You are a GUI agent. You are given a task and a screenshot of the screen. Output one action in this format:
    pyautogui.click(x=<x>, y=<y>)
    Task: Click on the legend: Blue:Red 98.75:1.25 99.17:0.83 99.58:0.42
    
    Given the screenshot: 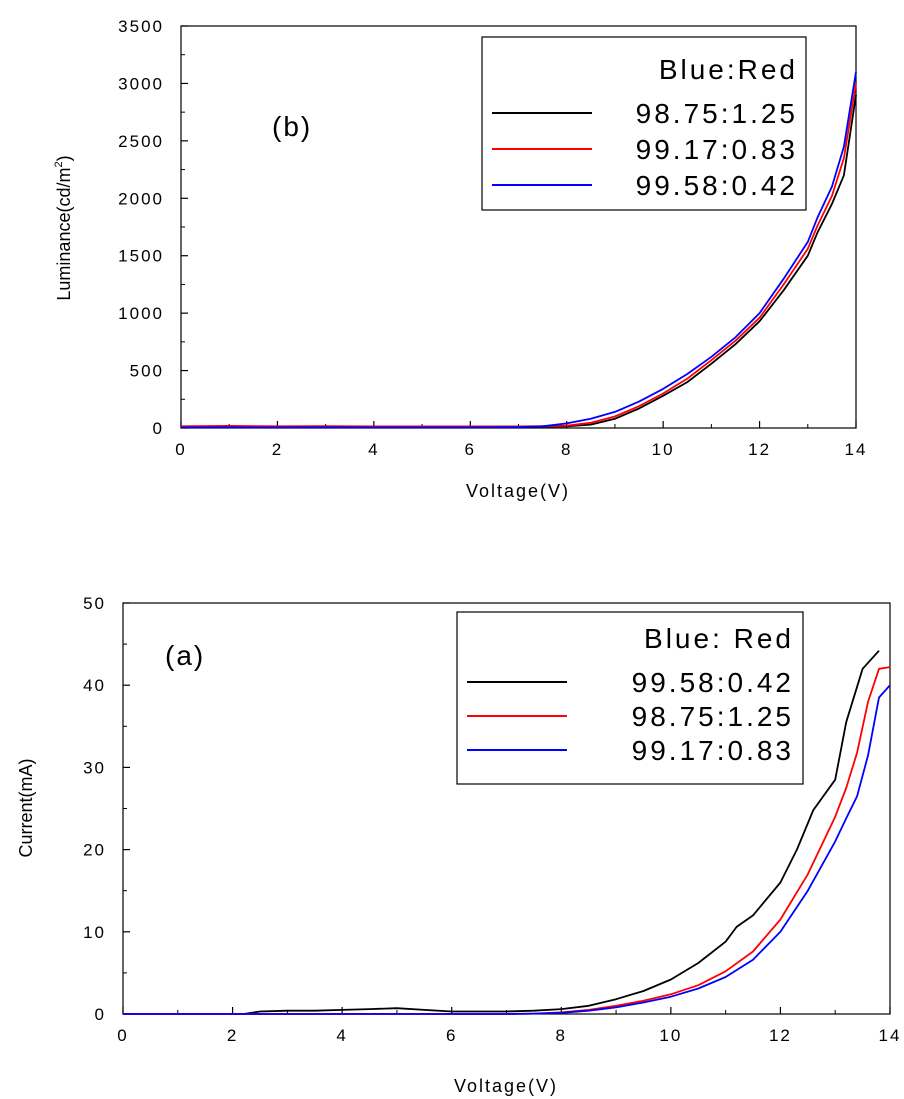 What is the action you would take?
    pyautogui.click(x=644, y=123)
    